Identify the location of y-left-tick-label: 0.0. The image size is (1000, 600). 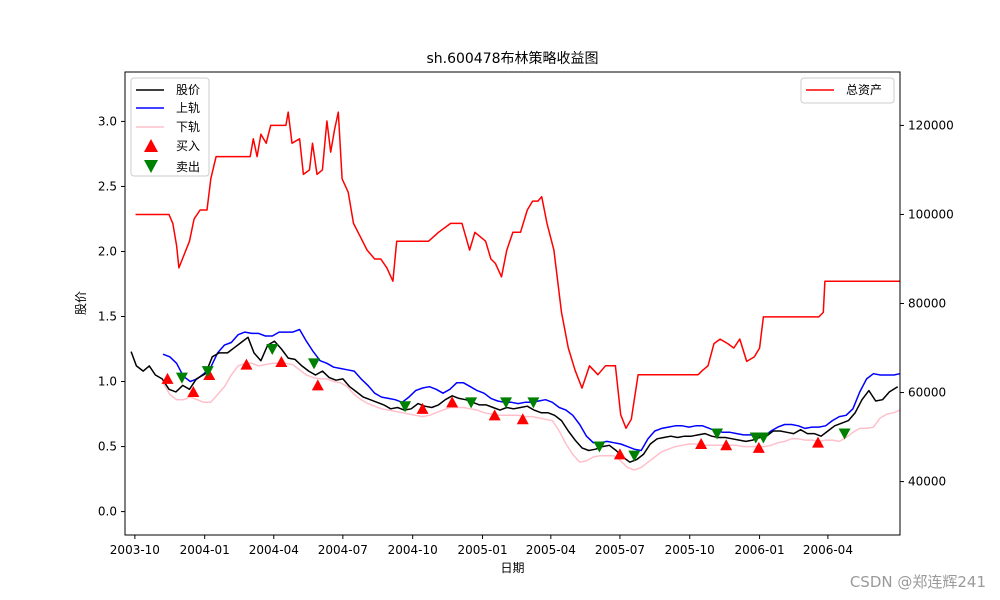
(107, 512).